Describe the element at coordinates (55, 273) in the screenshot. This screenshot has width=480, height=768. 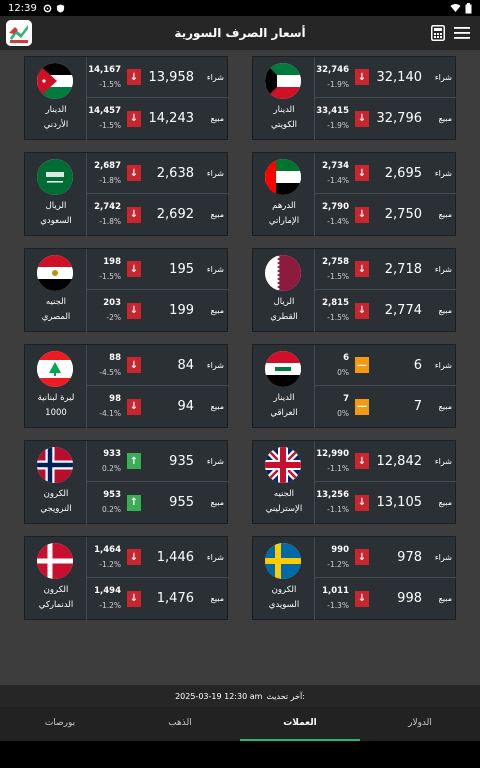
I see `egypt-flag-icon` at that location.